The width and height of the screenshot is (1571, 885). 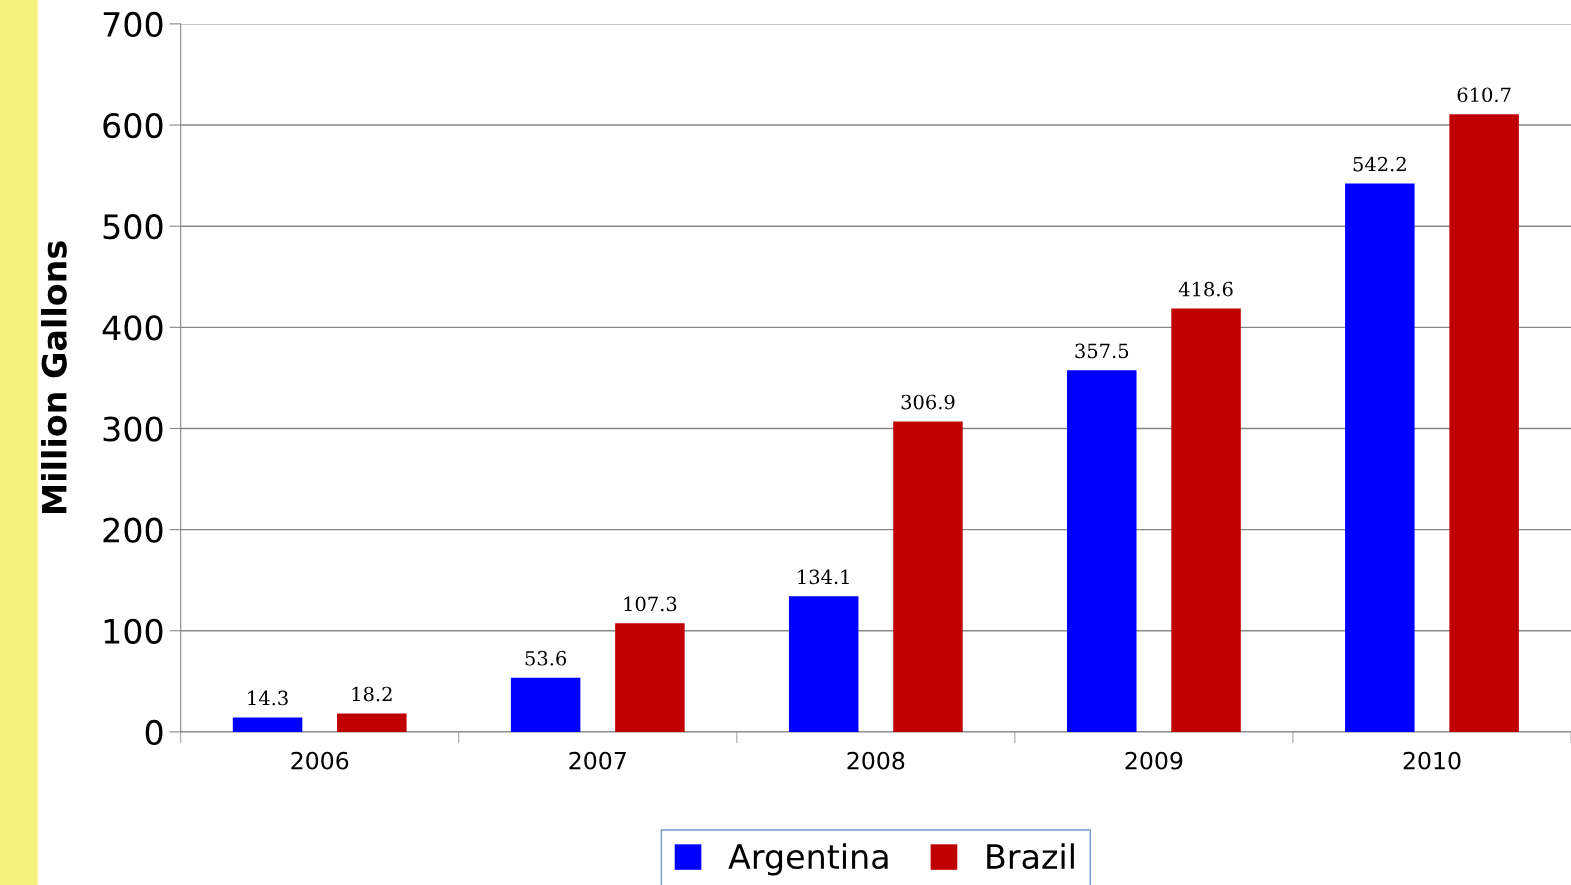 I want to click on y-tick-label: 600, so click(x=133, y=125).